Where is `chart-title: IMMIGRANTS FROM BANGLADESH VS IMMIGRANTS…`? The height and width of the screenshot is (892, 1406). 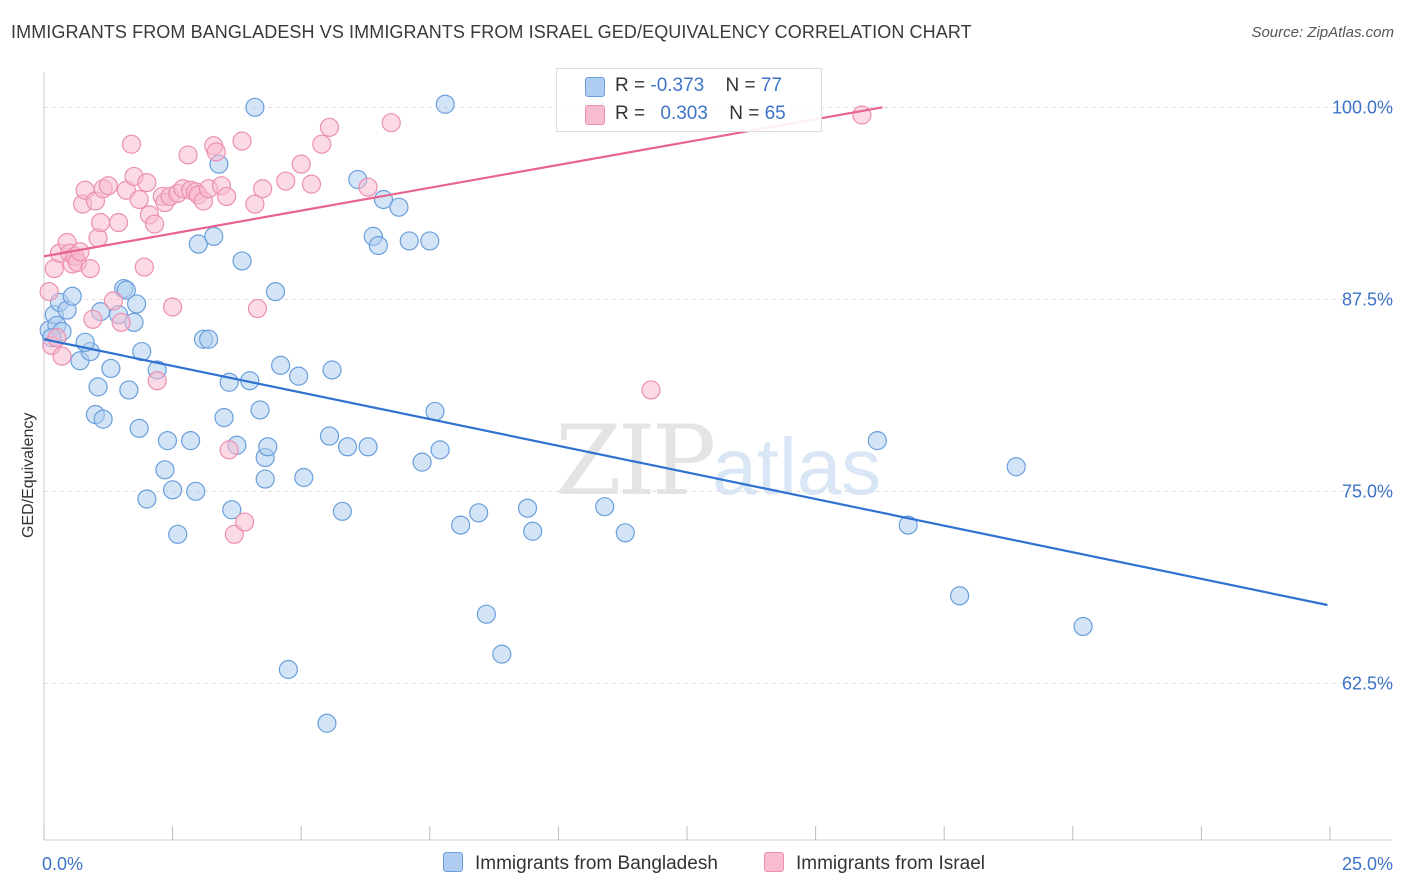
chart-title: IMMIGRANTS FROM BANGLADESH VS IMMIGRANTS… is located at coordinates (491, 32).